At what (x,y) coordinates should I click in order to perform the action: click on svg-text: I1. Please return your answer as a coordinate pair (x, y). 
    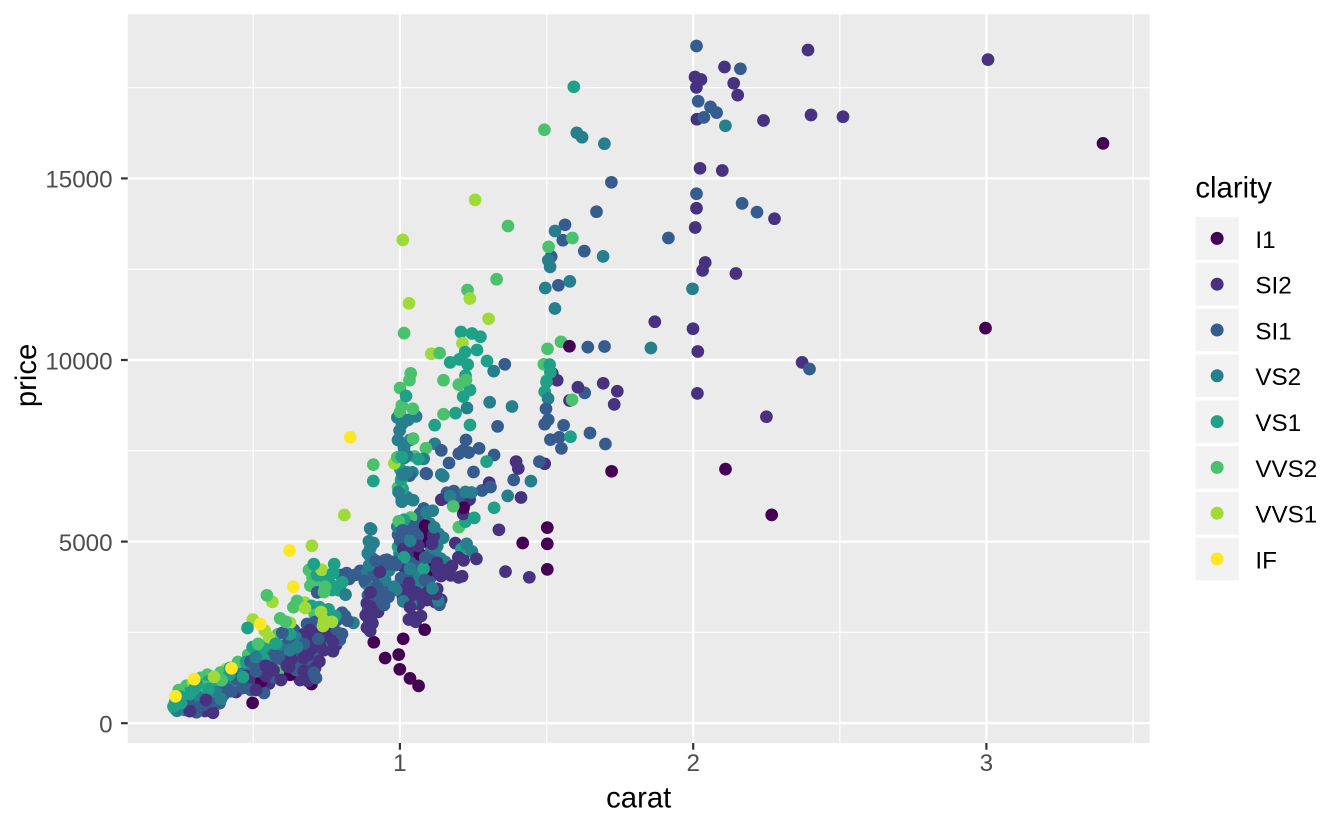
    Looking at the image, I should click on (1265, 240).